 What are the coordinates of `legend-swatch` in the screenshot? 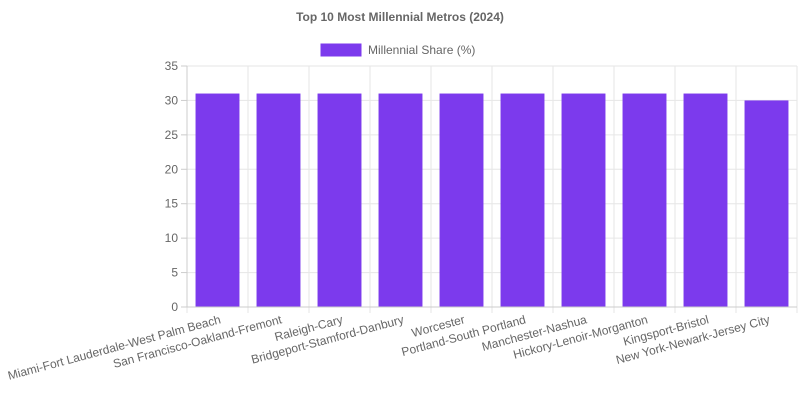 It's located at (341, 50).